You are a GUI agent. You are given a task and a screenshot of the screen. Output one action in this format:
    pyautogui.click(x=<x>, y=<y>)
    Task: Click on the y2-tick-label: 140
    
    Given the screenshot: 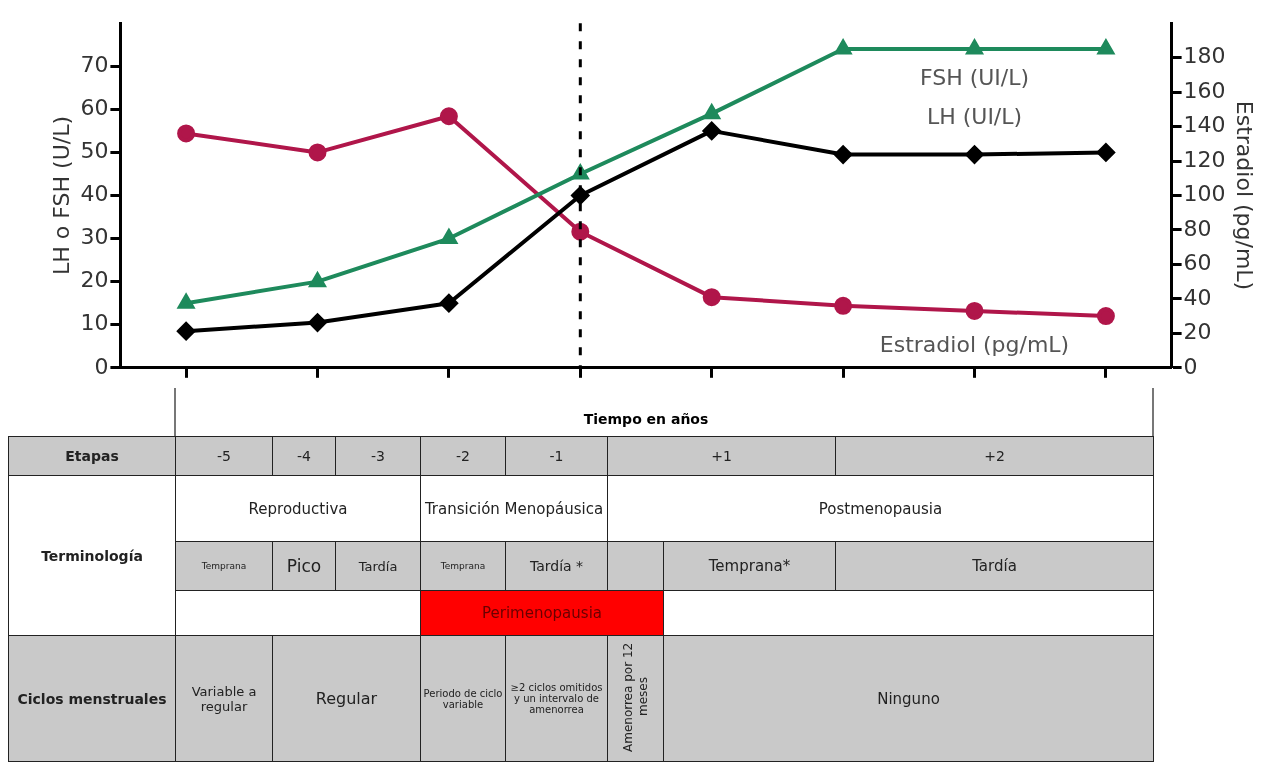 What is the action you would take?
    pyautogui.click(x=1204, y=125)
    